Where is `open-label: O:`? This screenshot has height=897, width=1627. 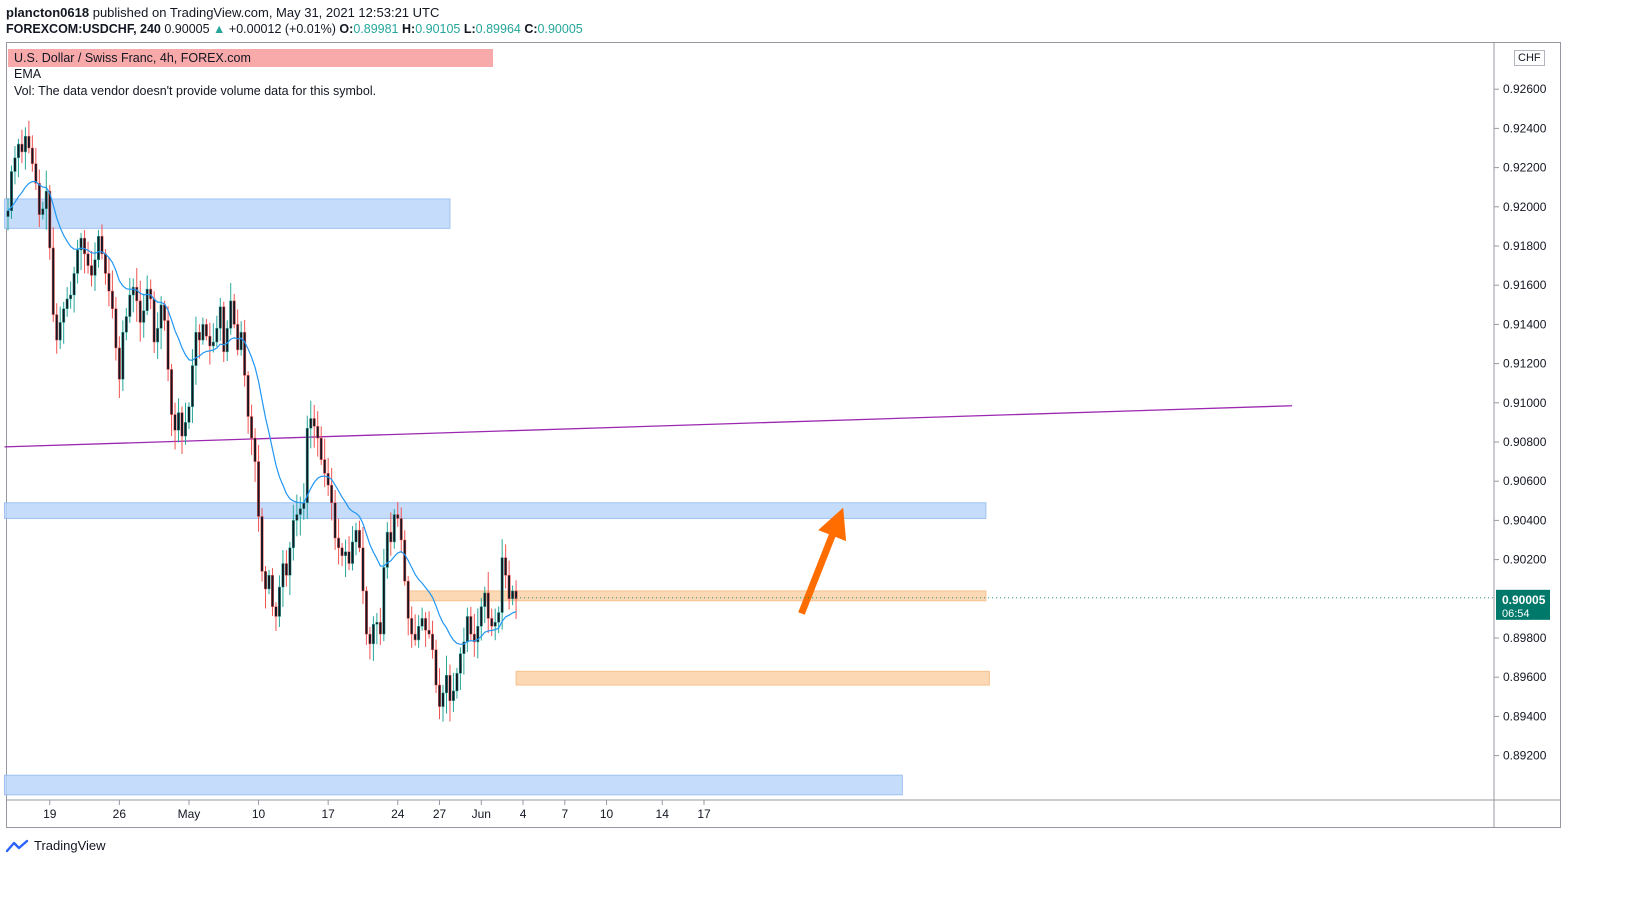
open-label: O: is located at coordinates (346, 29).